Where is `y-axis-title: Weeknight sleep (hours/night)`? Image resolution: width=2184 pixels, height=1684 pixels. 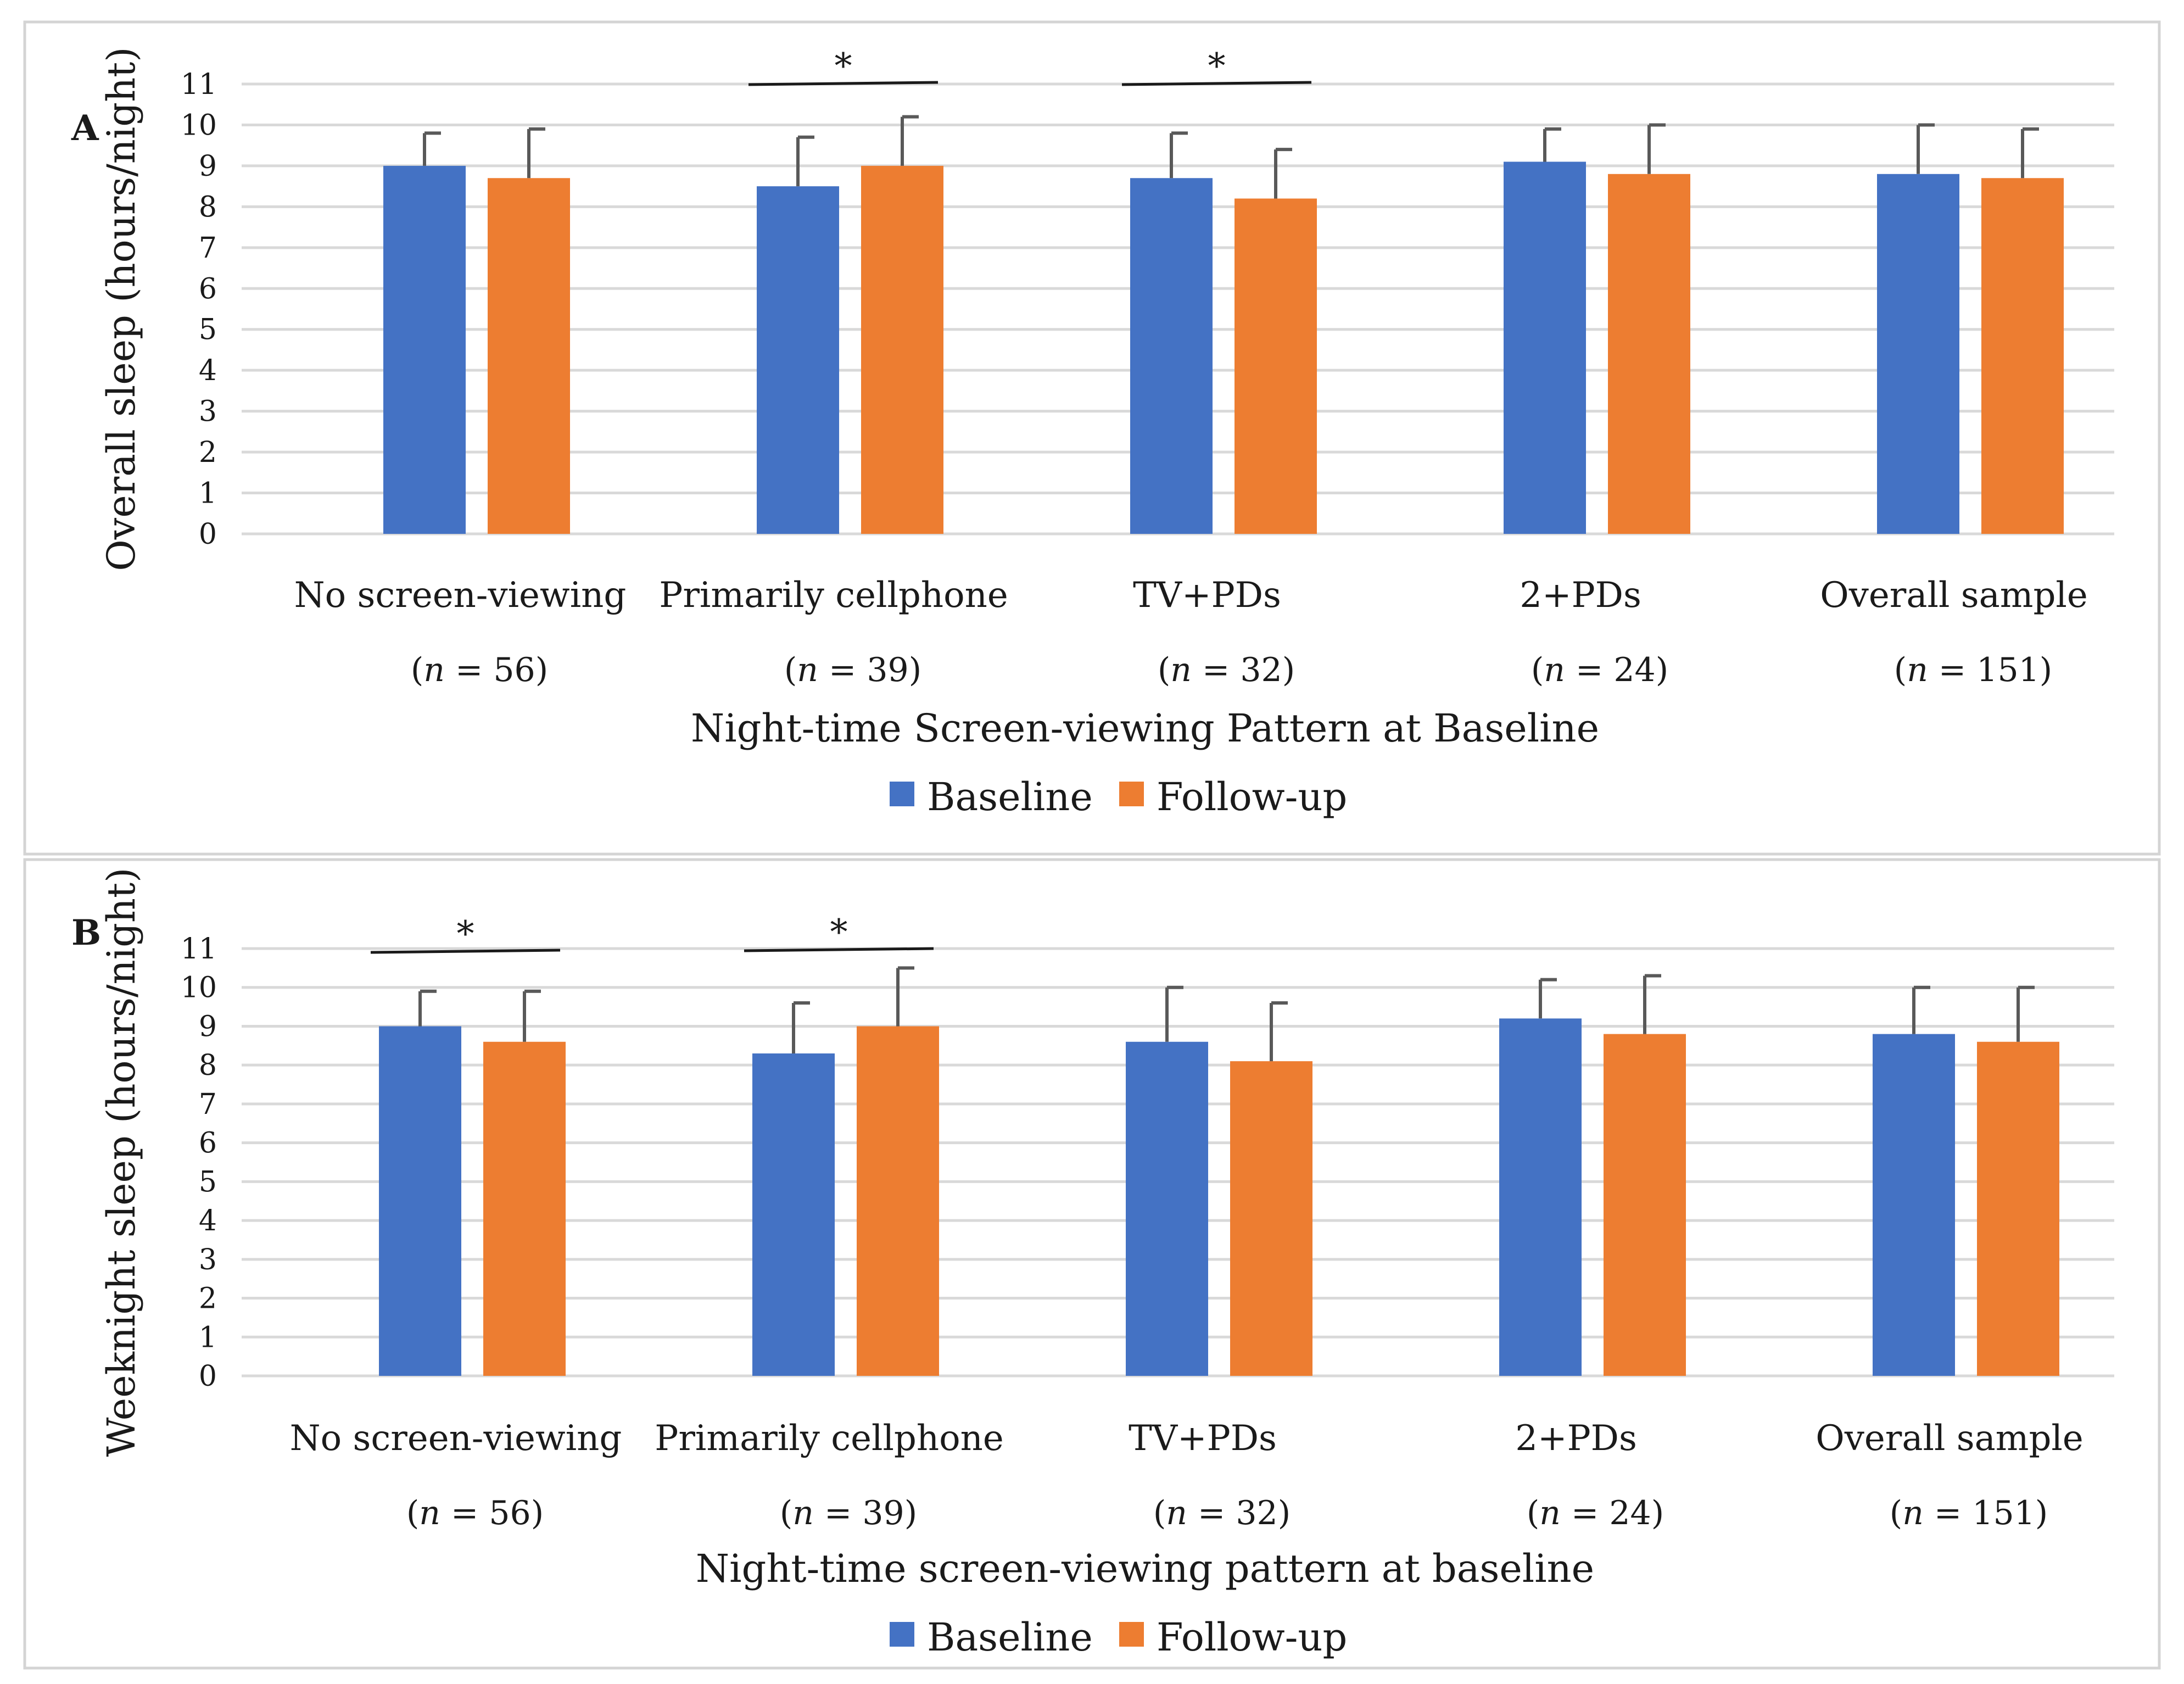 y-axis-title: Weeknight sleep (hours/night) is located at coordinates (122, 1162).